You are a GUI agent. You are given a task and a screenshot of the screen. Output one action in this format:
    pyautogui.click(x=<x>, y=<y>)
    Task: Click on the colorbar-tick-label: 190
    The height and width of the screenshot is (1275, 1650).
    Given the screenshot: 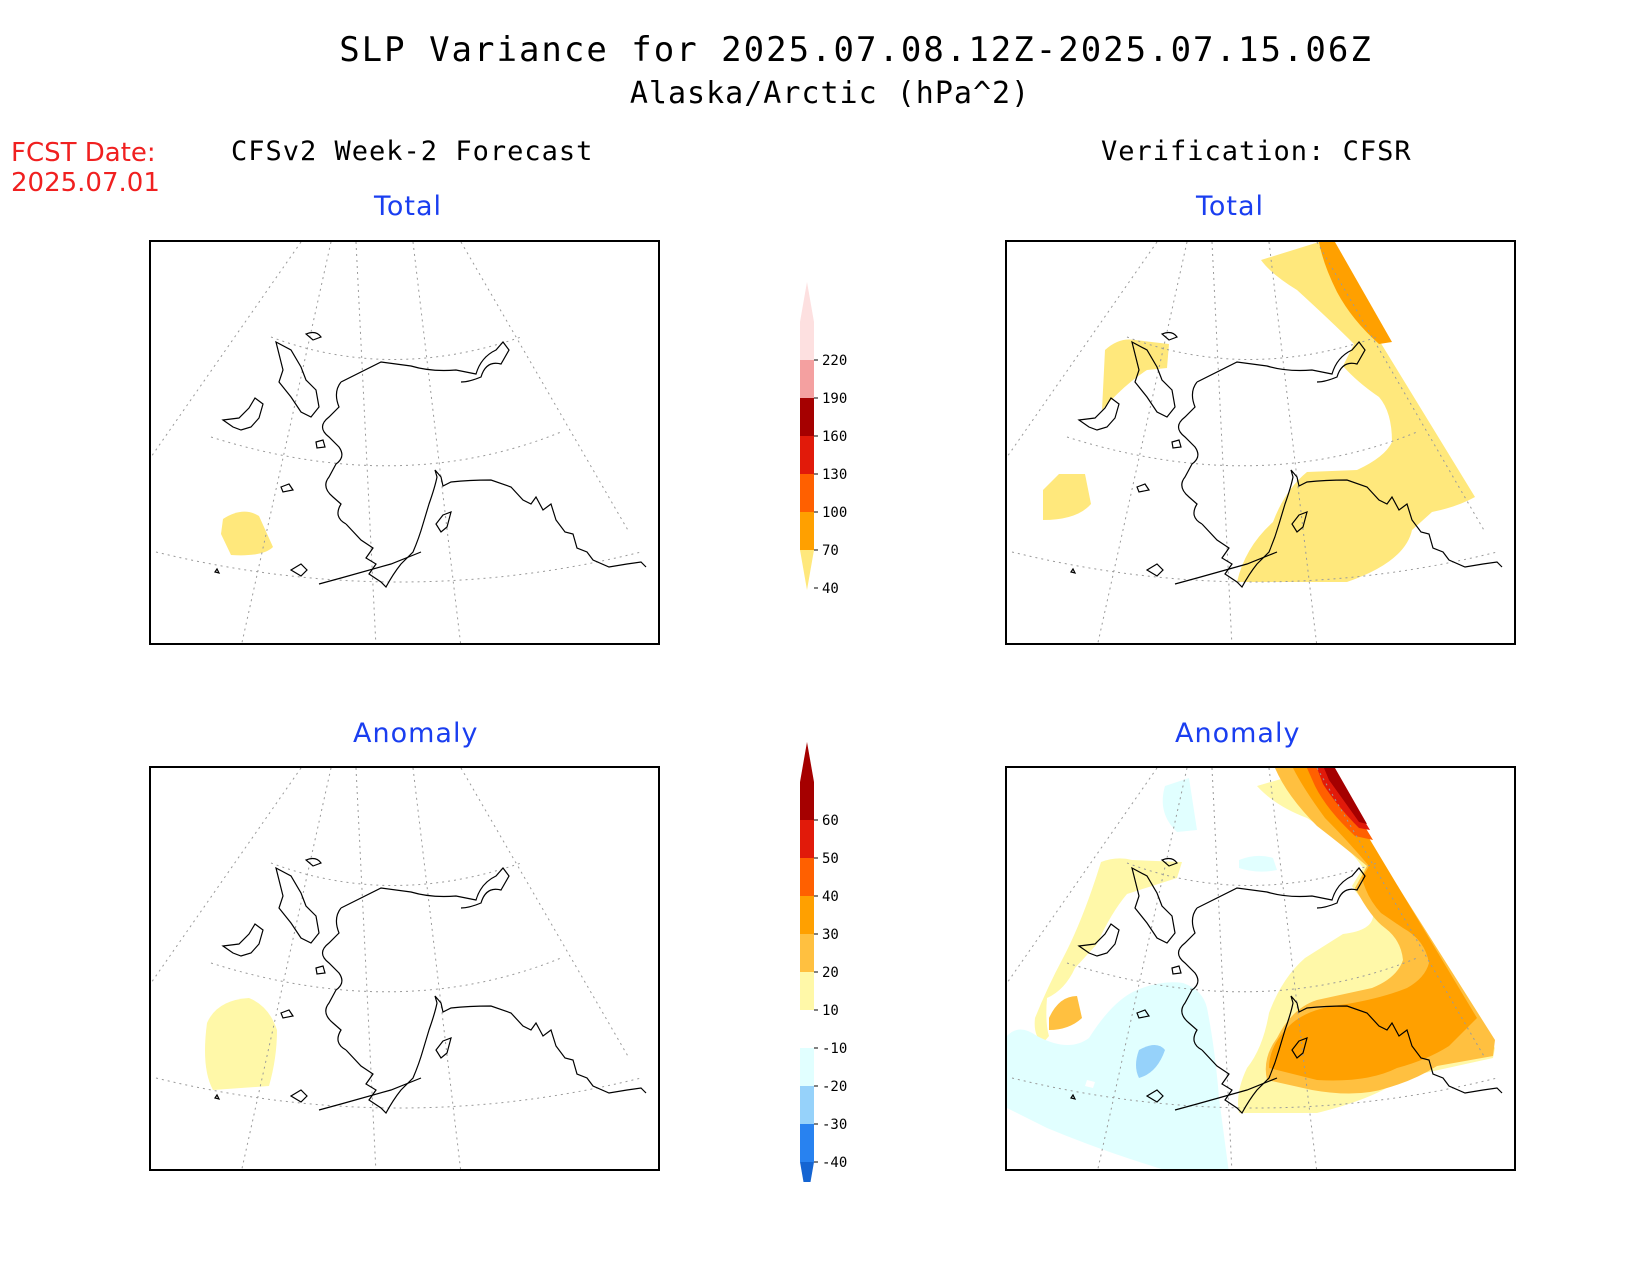 What is the action you would take?
    pyautogui.click(x=834, y=399)
    